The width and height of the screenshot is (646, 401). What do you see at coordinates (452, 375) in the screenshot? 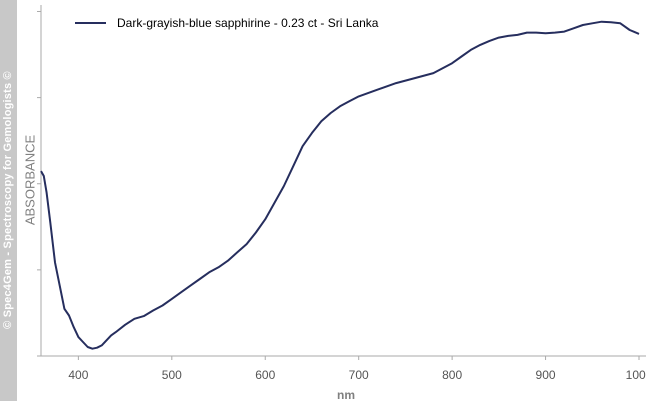
I see `x-tick-label: 800` at bounding box center [452, 375].